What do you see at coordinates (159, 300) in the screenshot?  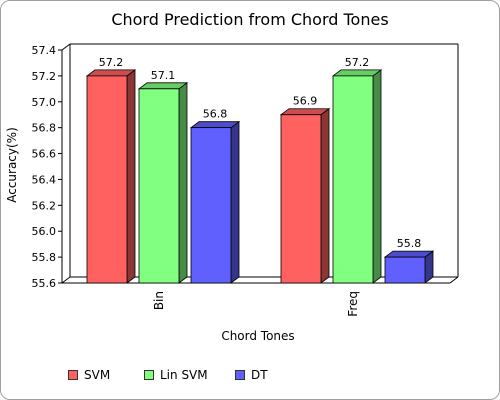 I see `x-tick-label: Bin` at bounding box center [159, 300].